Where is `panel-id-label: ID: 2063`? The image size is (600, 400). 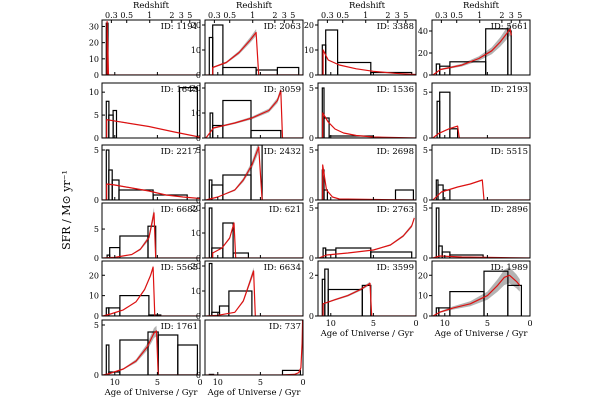
panel-id-label: ID: 2063 is located at coordinates (282, 27).